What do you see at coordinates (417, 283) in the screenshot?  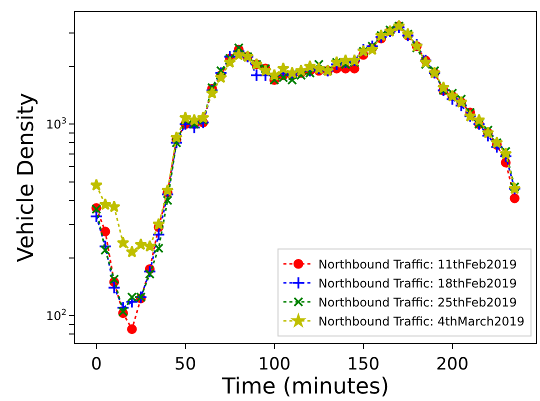 I see `legend-label: Northbound Traffic: 18thFeb2019` at bounding box center [417, 283].